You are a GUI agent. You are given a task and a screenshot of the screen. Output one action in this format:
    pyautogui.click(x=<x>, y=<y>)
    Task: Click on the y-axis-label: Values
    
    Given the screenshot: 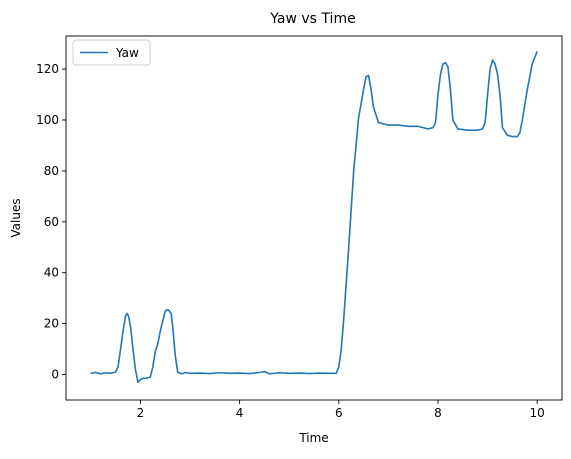 What is the action you would take?
    pyautogui.click(x=16, y=217)
    